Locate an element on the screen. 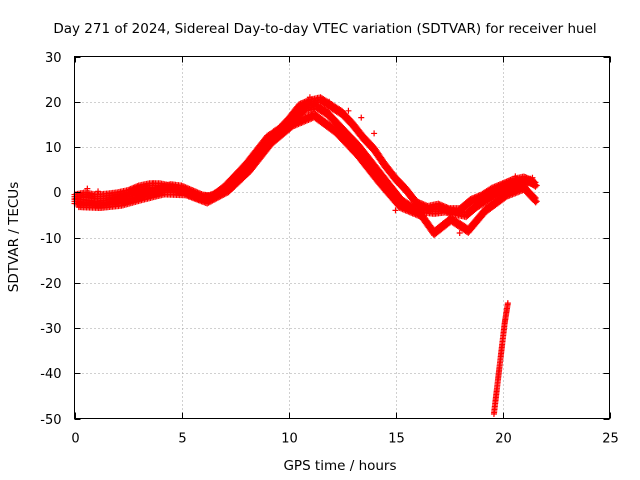  series-descending-tail is located at coordinates (500, 358).